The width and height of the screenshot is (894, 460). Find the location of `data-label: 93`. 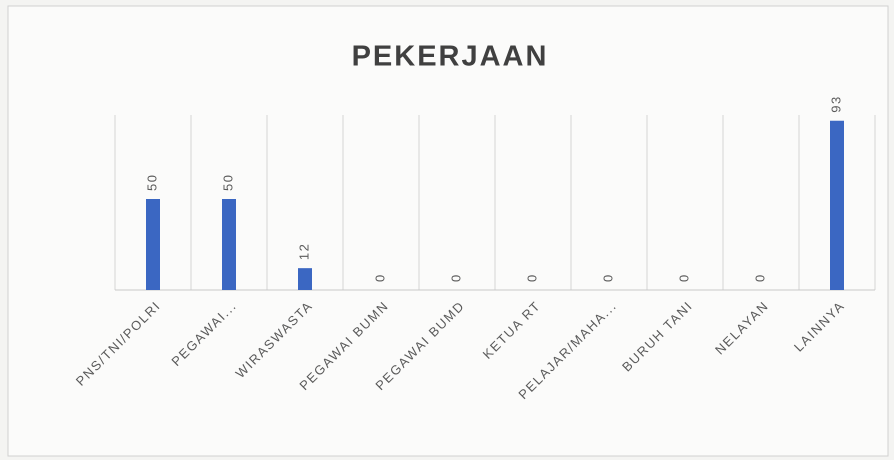

data-label: 93 is located at coordinates (835, 103).